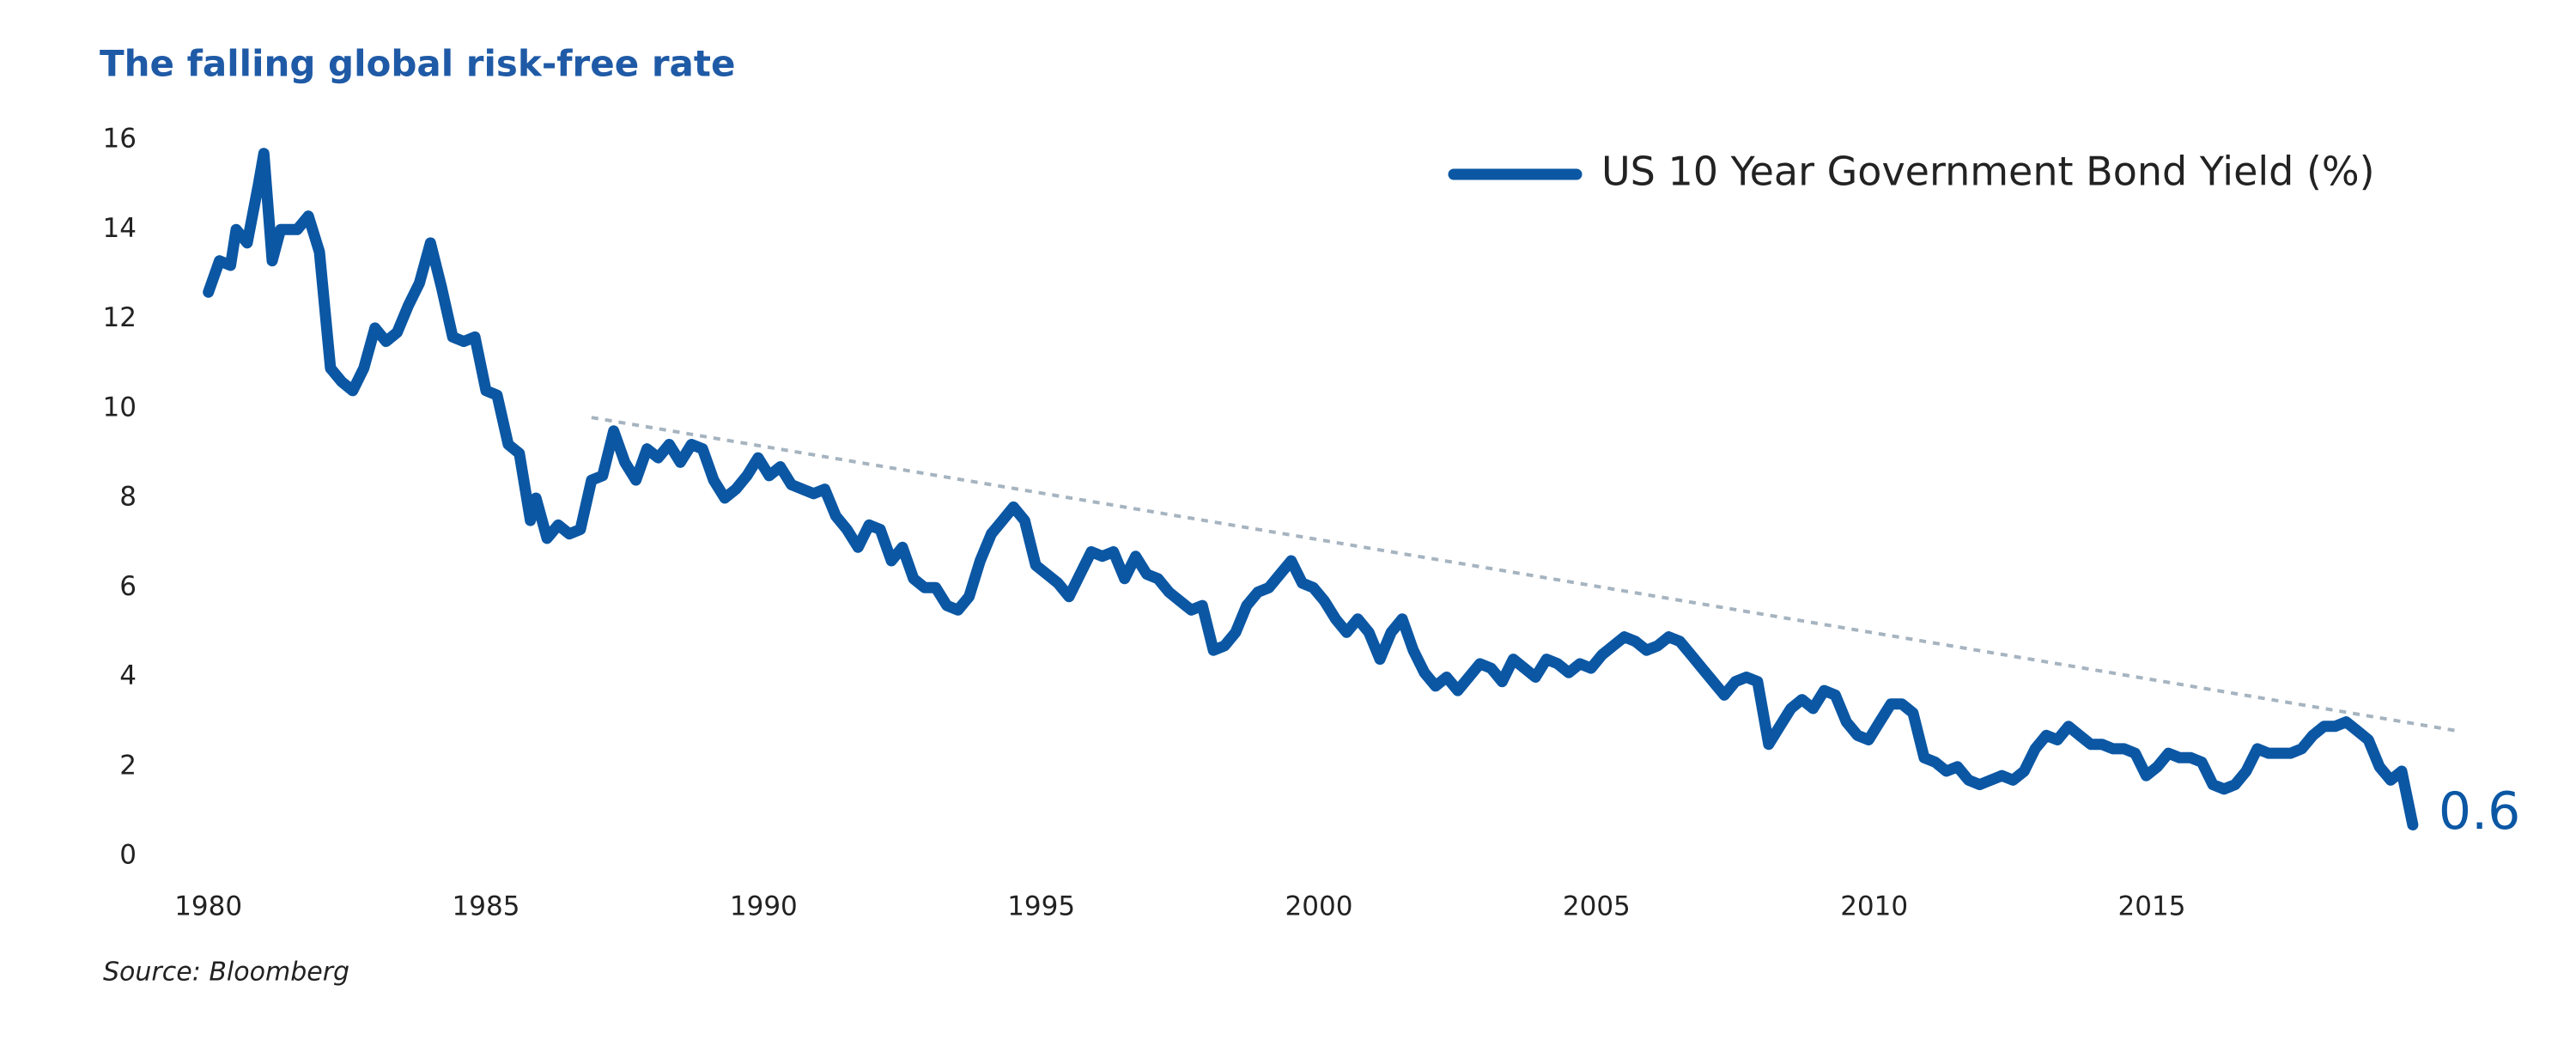 This screenshot has height=1046, width=2576. What do you see at coordinates (120, 407) in the screenshot?
I see `y-tick-label: 10` at bounding box center [120, 407].